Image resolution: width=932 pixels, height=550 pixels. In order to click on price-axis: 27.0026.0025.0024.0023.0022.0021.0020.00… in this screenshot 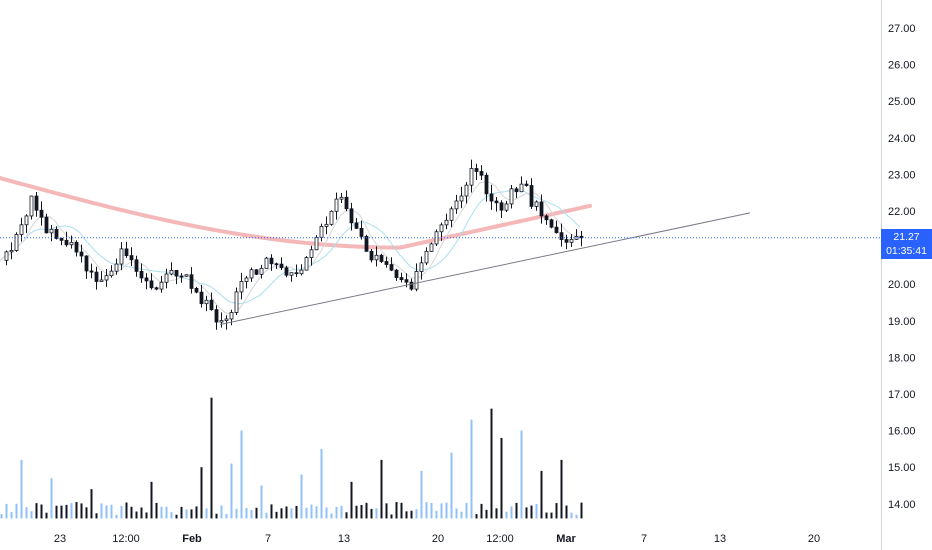, I will do `click(902, 267)`.